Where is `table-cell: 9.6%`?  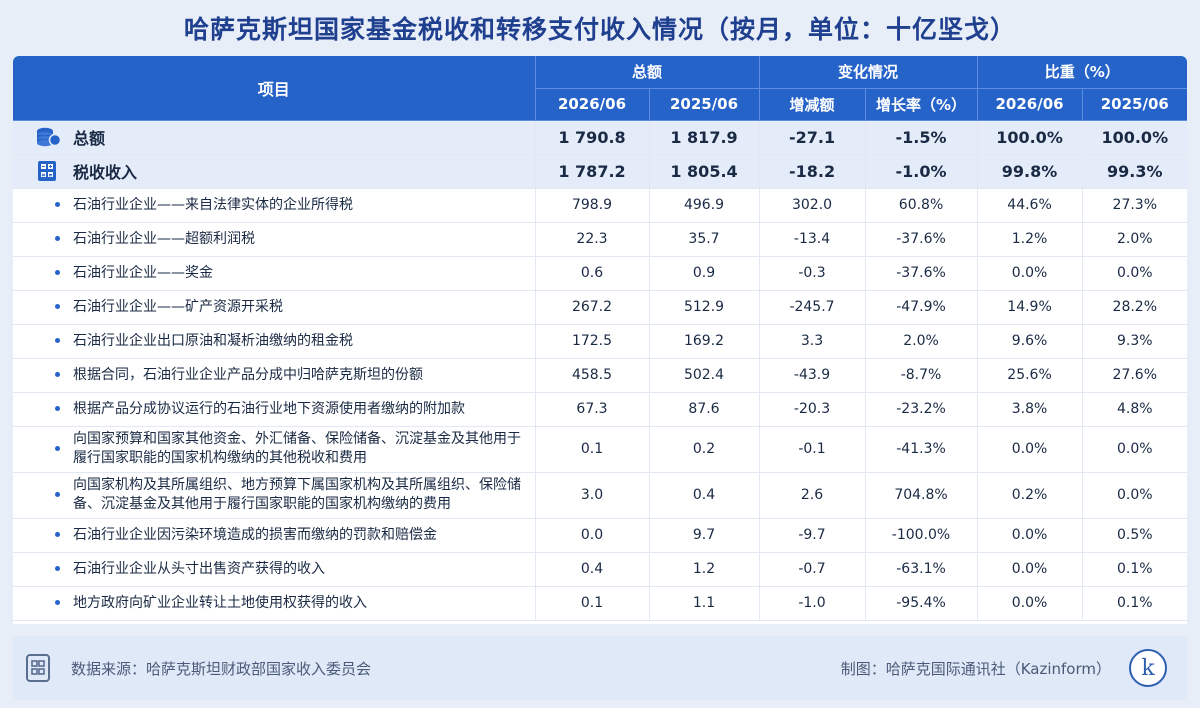
table-cell: 9.6% is located at coordinates (1030, 341).